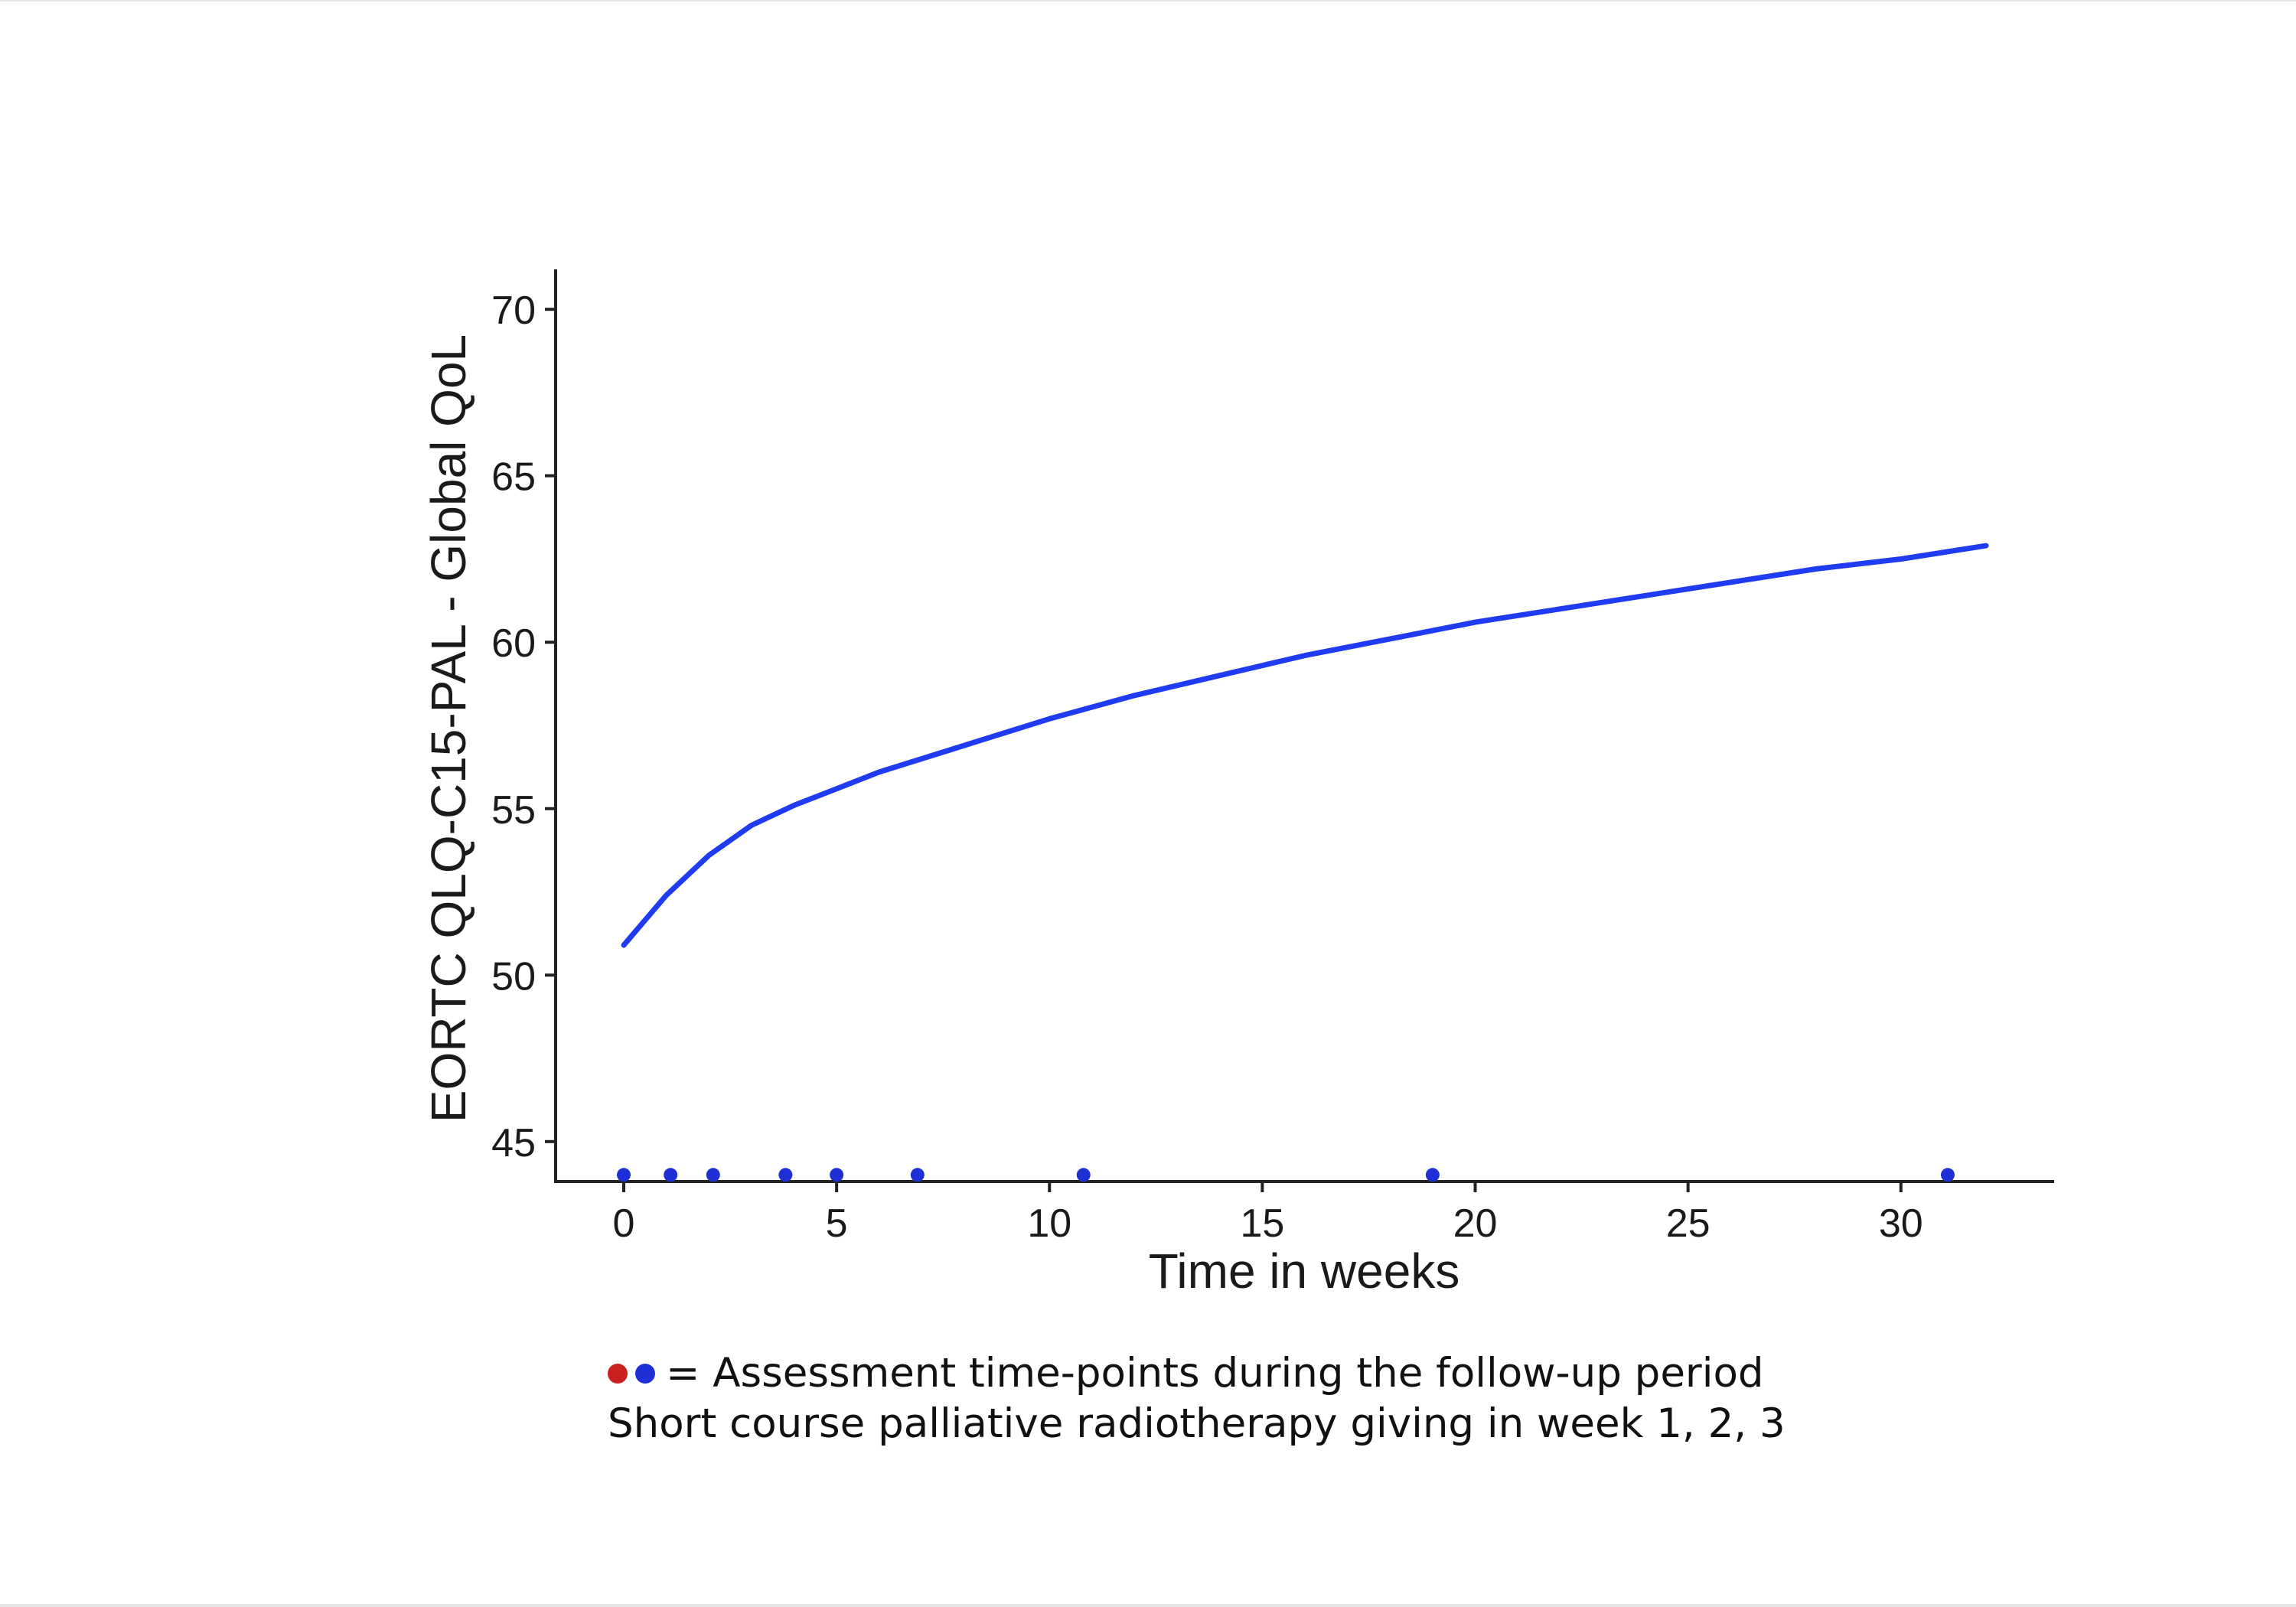 The image size is (2296, 1607). Describe the element at coordinates (1286, 1175) in the screenshot. I see `assessment-points` at that location.